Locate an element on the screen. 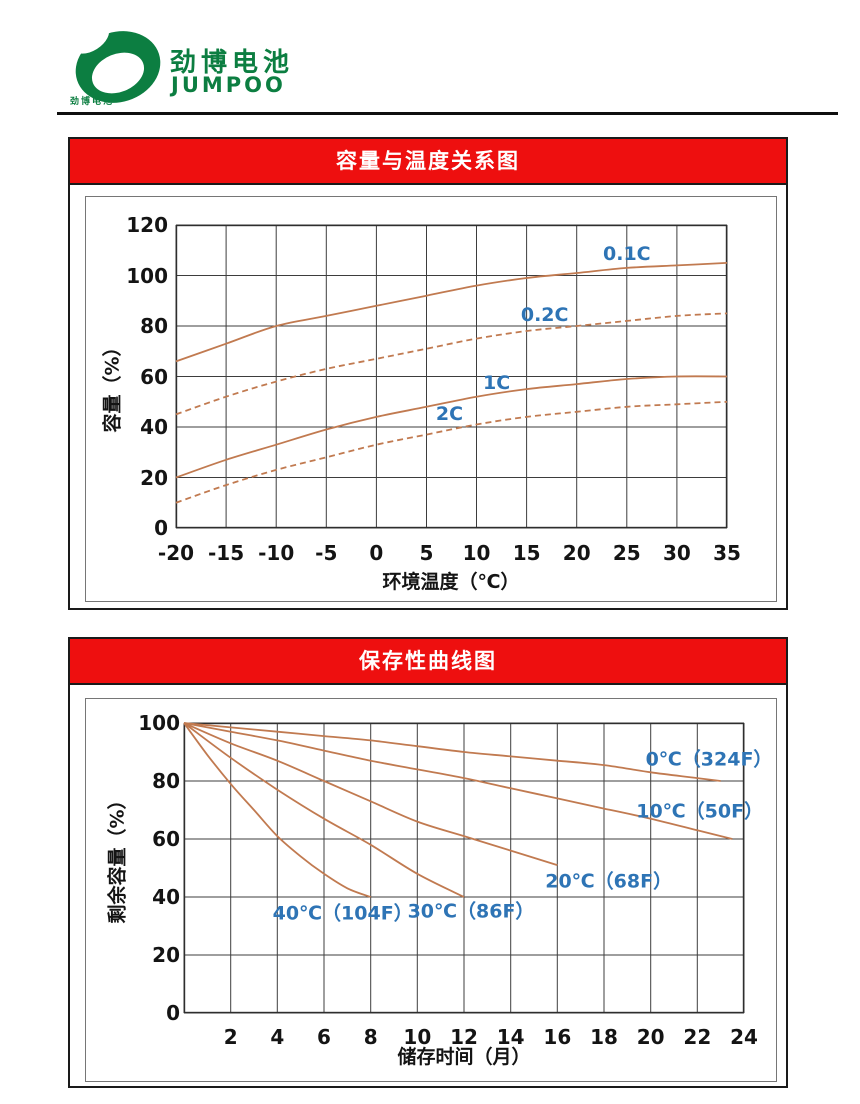 This screenshot has width=860, height=1104. curve-1C is located at coordinates (451, 427).